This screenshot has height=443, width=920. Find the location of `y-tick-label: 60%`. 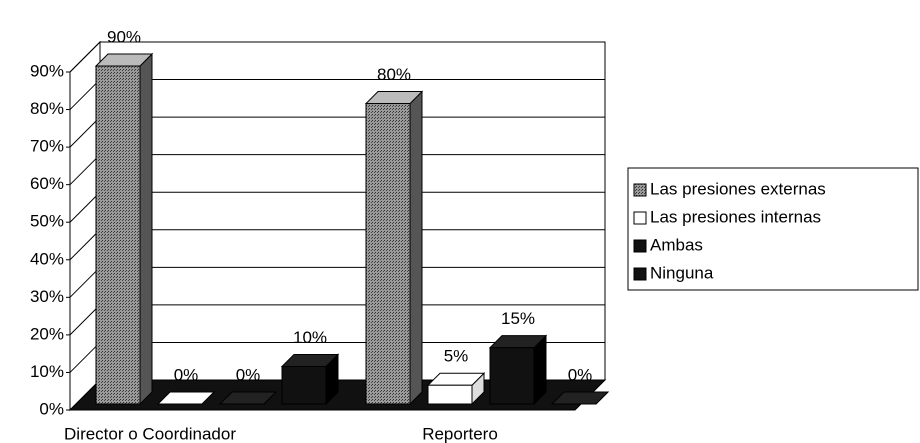

y-tick-label: 60% is located at coordinates (47, 183).